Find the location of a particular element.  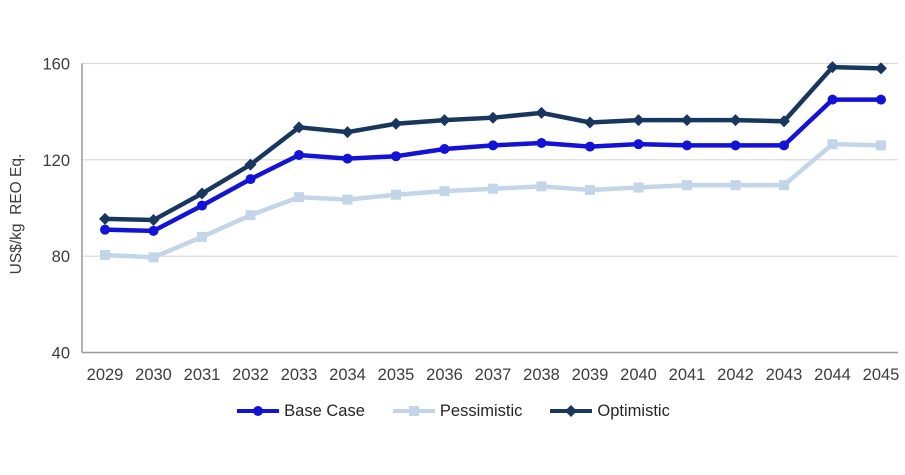

x-tick-label: 2036 is located at coordinates (444, 375).